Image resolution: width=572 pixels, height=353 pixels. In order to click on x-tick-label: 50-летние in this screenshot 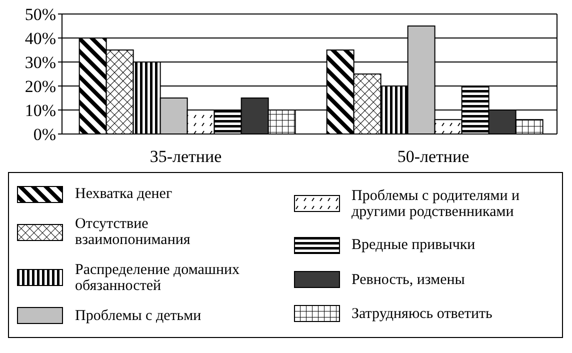, I will do `click(433, 156)`.